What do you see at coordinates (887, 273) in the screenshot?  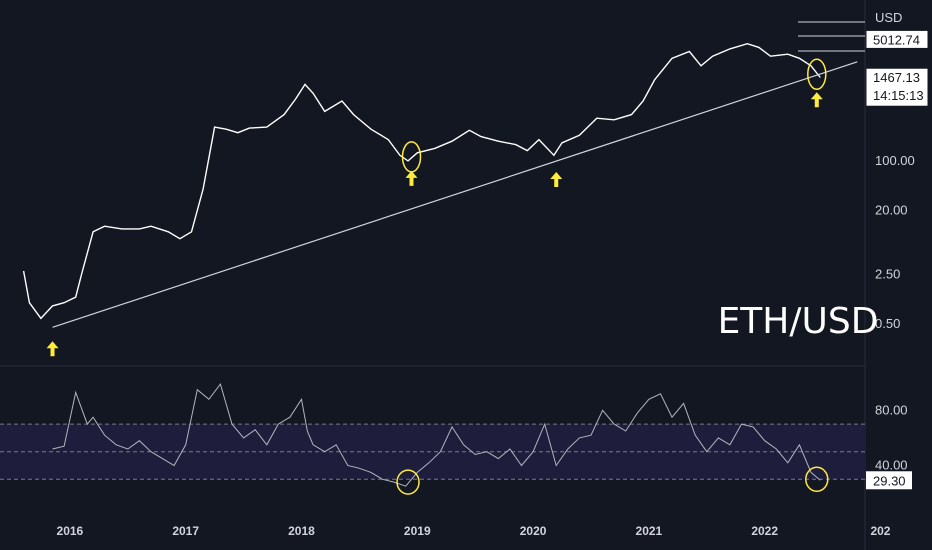 I see `price-axis-tick: 2.50` at bounding box center [887, 273].